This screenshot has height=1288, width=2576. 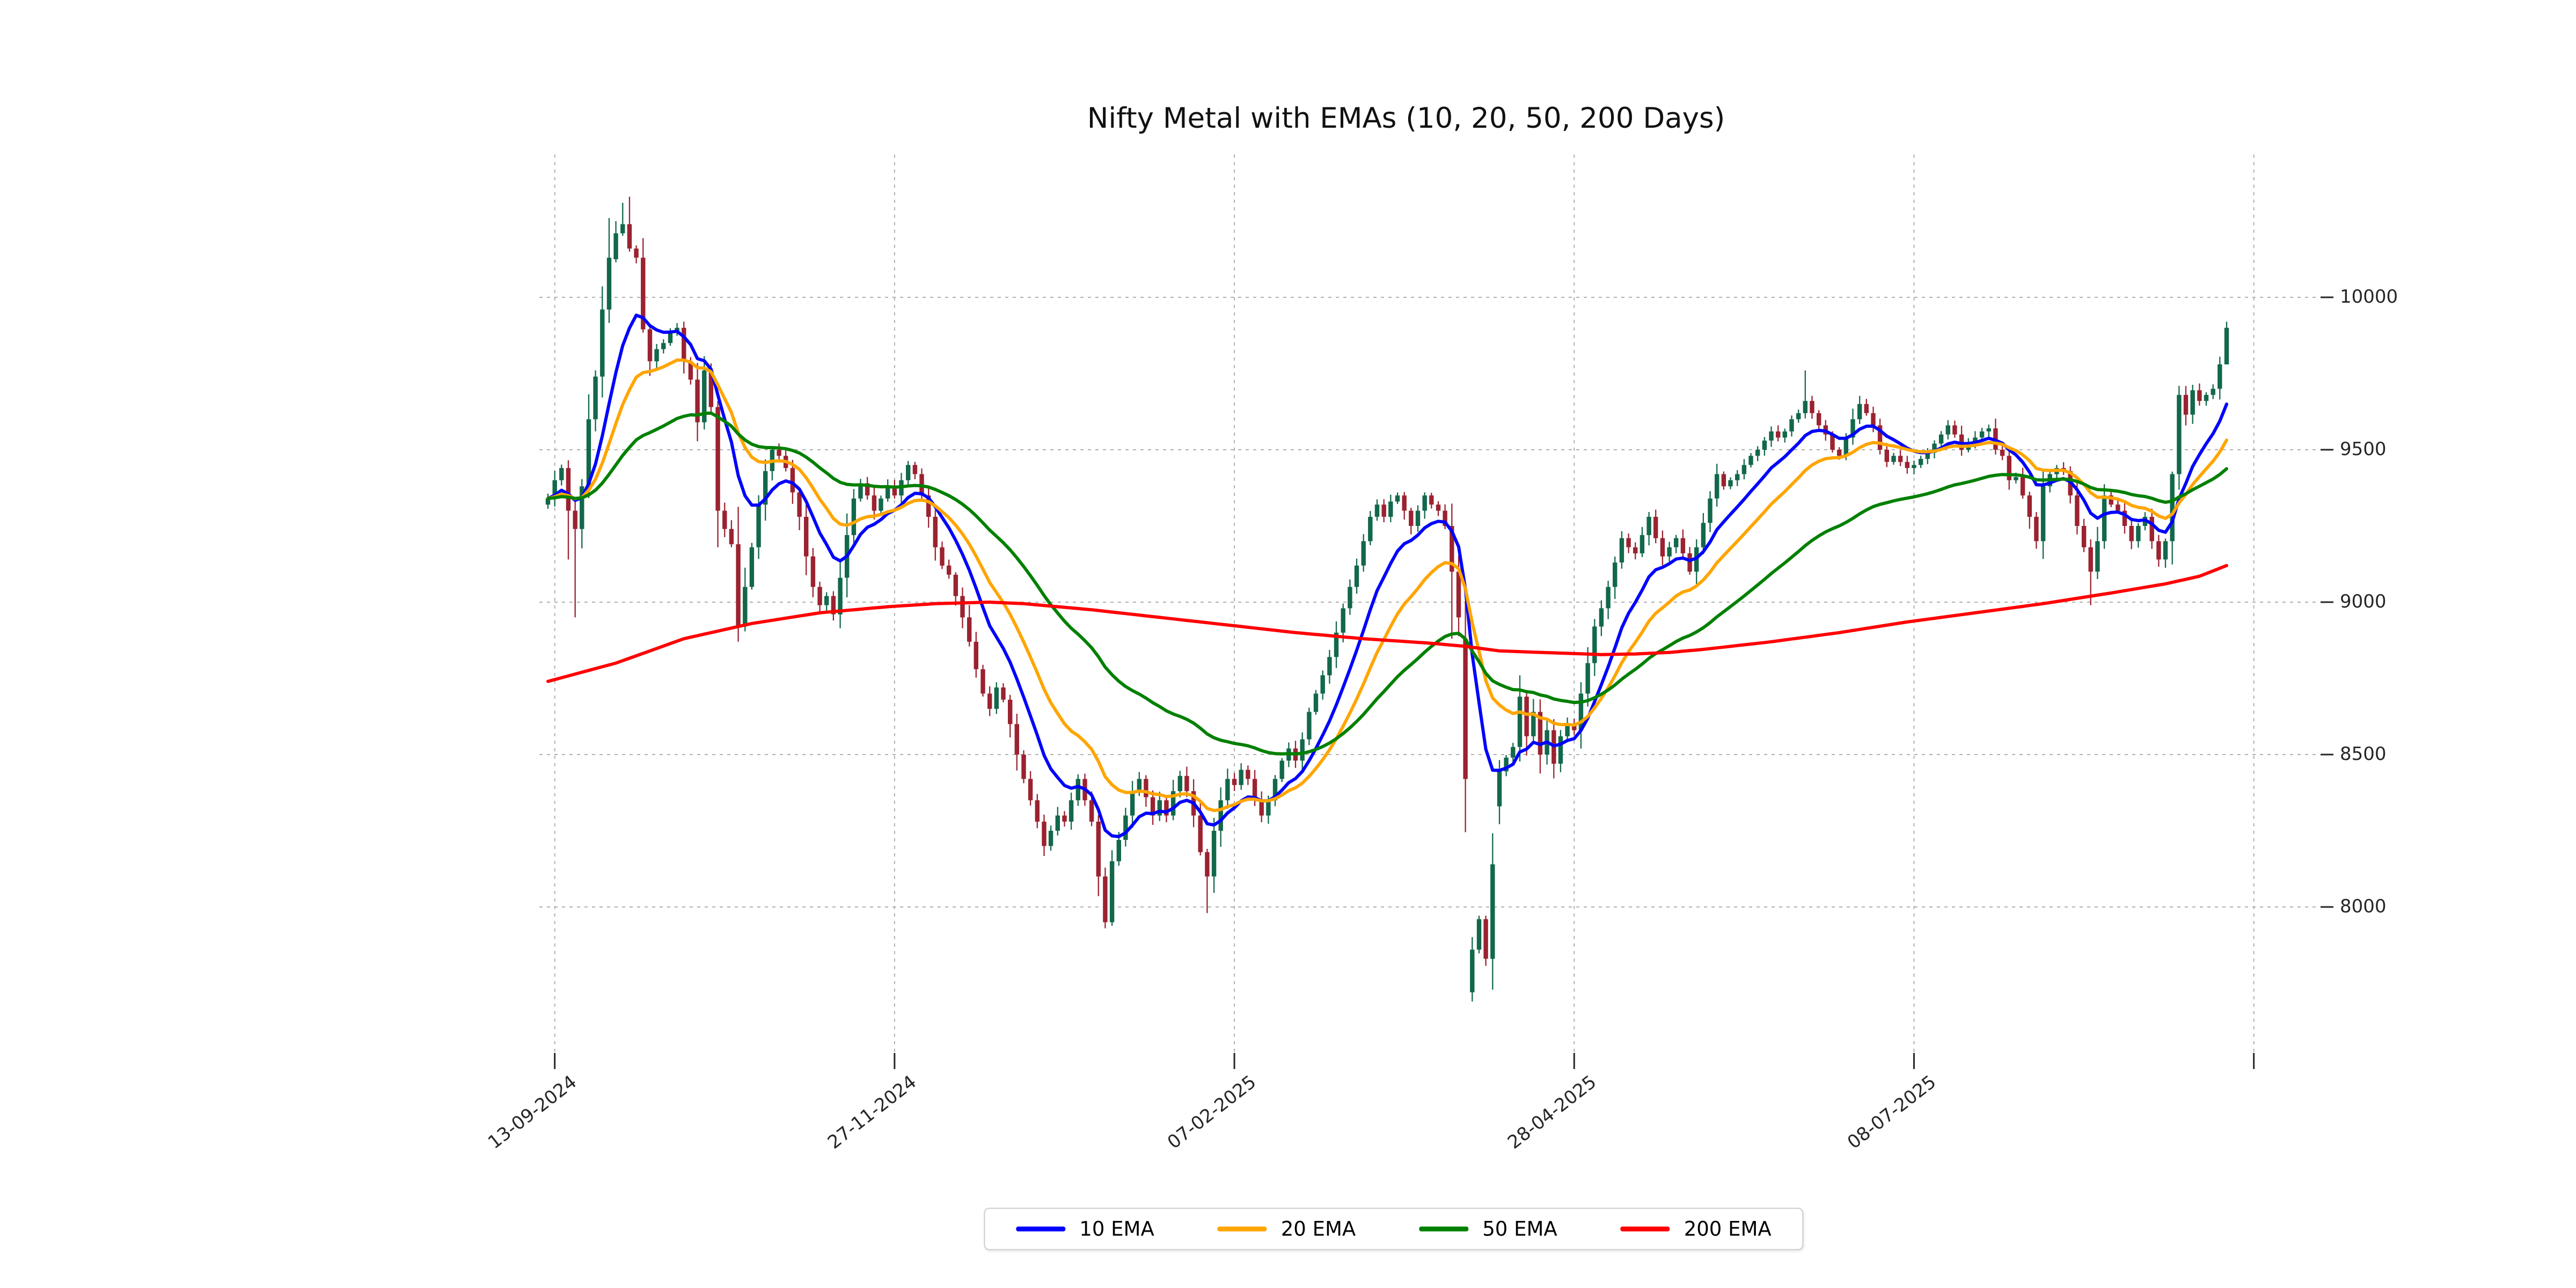 I want to click on legend-item-50ema: 50 EMA, so click(x=1488, y=1229).